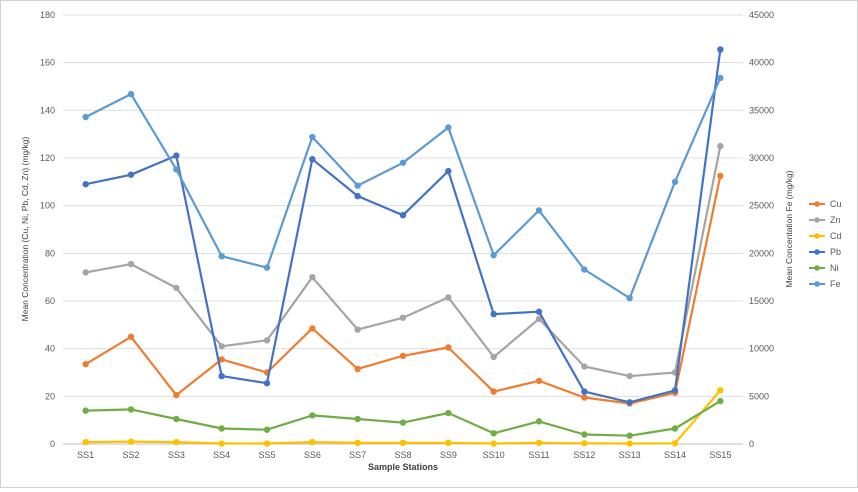 The height and width of the screenshot is (492, 858). What do you see at coordinates (761, 63) in the screenshot?
I see `y2-tick-label: 40000` at bounding box center [761, 63].